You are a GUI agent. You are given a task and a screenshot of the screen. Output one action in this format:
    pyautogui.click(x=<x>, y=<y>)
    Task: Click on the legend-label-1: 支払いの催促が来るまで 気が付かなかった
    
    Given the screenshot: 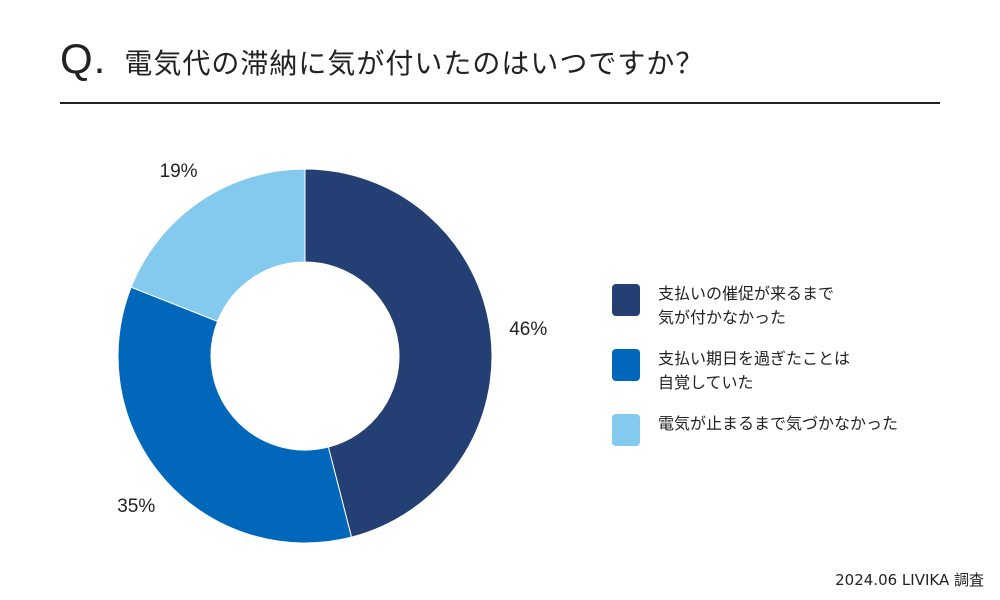 What is the action you would take?
    pyautogui.click(x=746, y=305)
    